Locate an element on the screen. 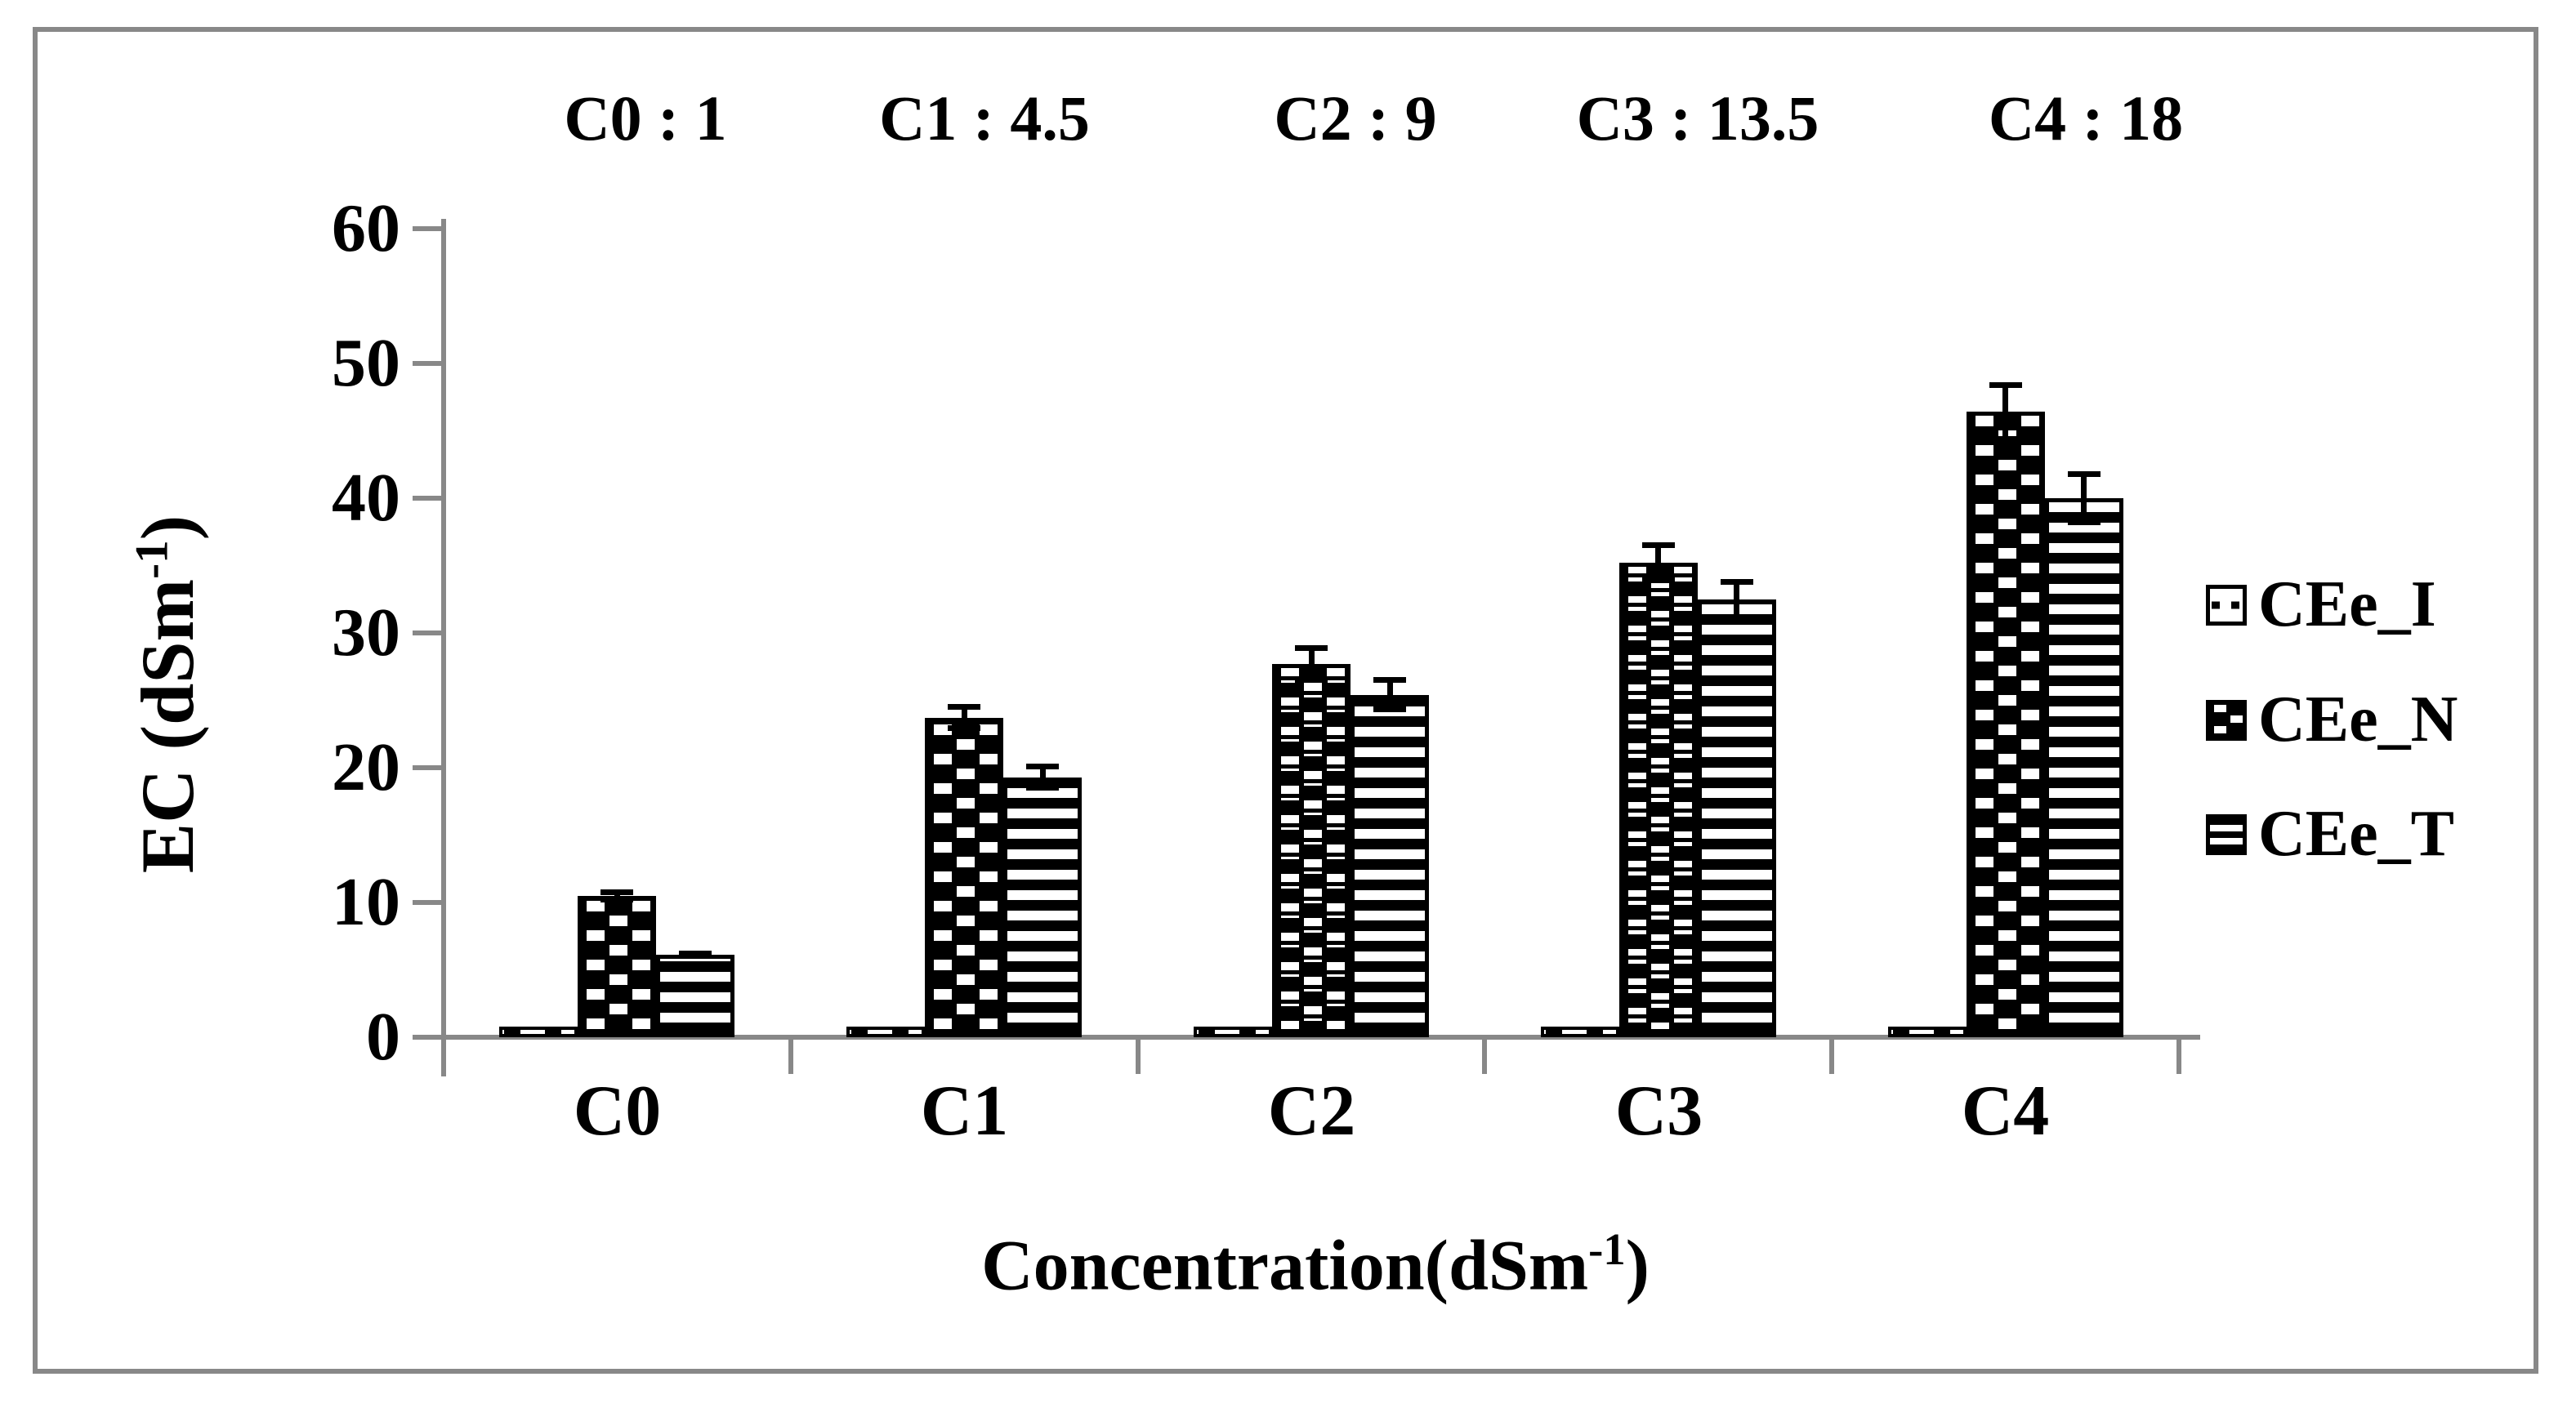 Image resolution: width=2576 pixels, height=1417 pixels. legend-item-cee-n: CEe_N is located at coordinates (2332, 720).